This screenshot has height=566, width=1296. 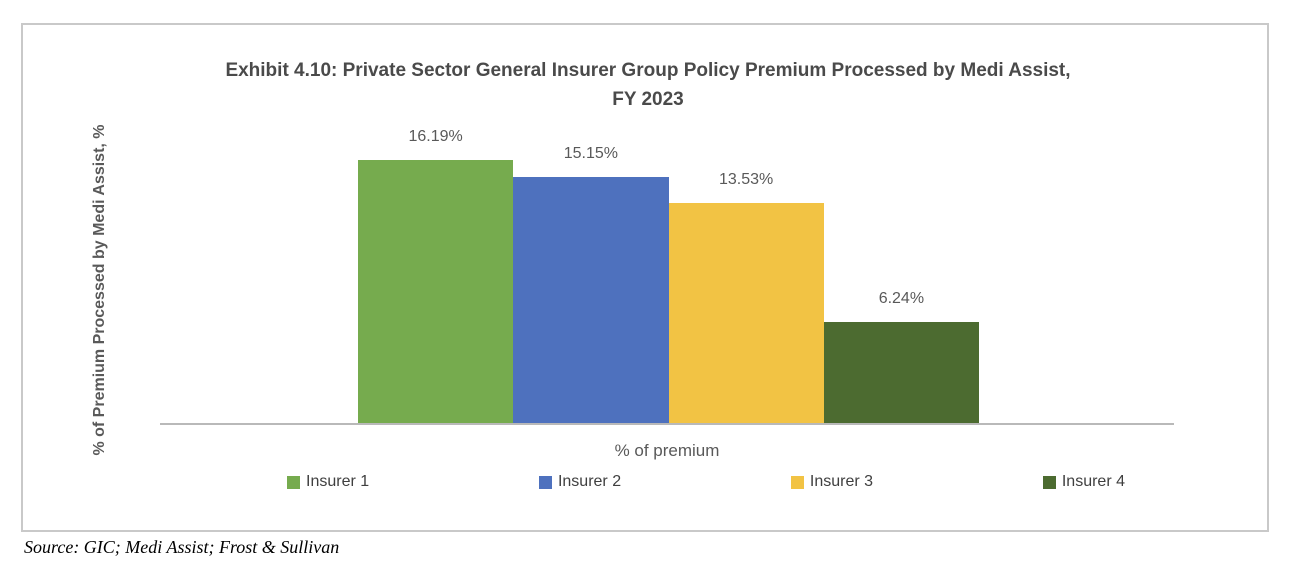 What do you see at coordinates (841, 481) in the screenshot?
I see `legend-label: Insurer 3` at bounding box center [841, 481].